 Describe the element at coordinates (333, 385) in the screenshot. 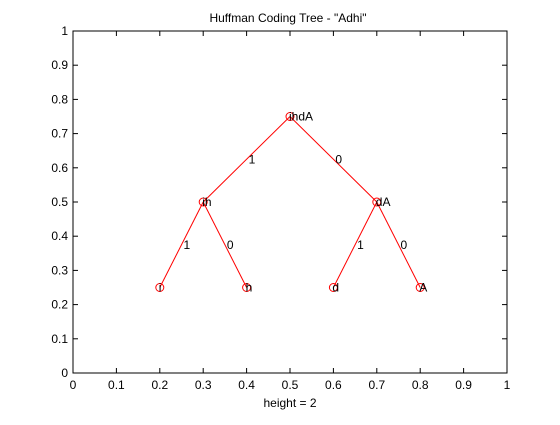

I see `x-tick-label: 0.6` at that location.